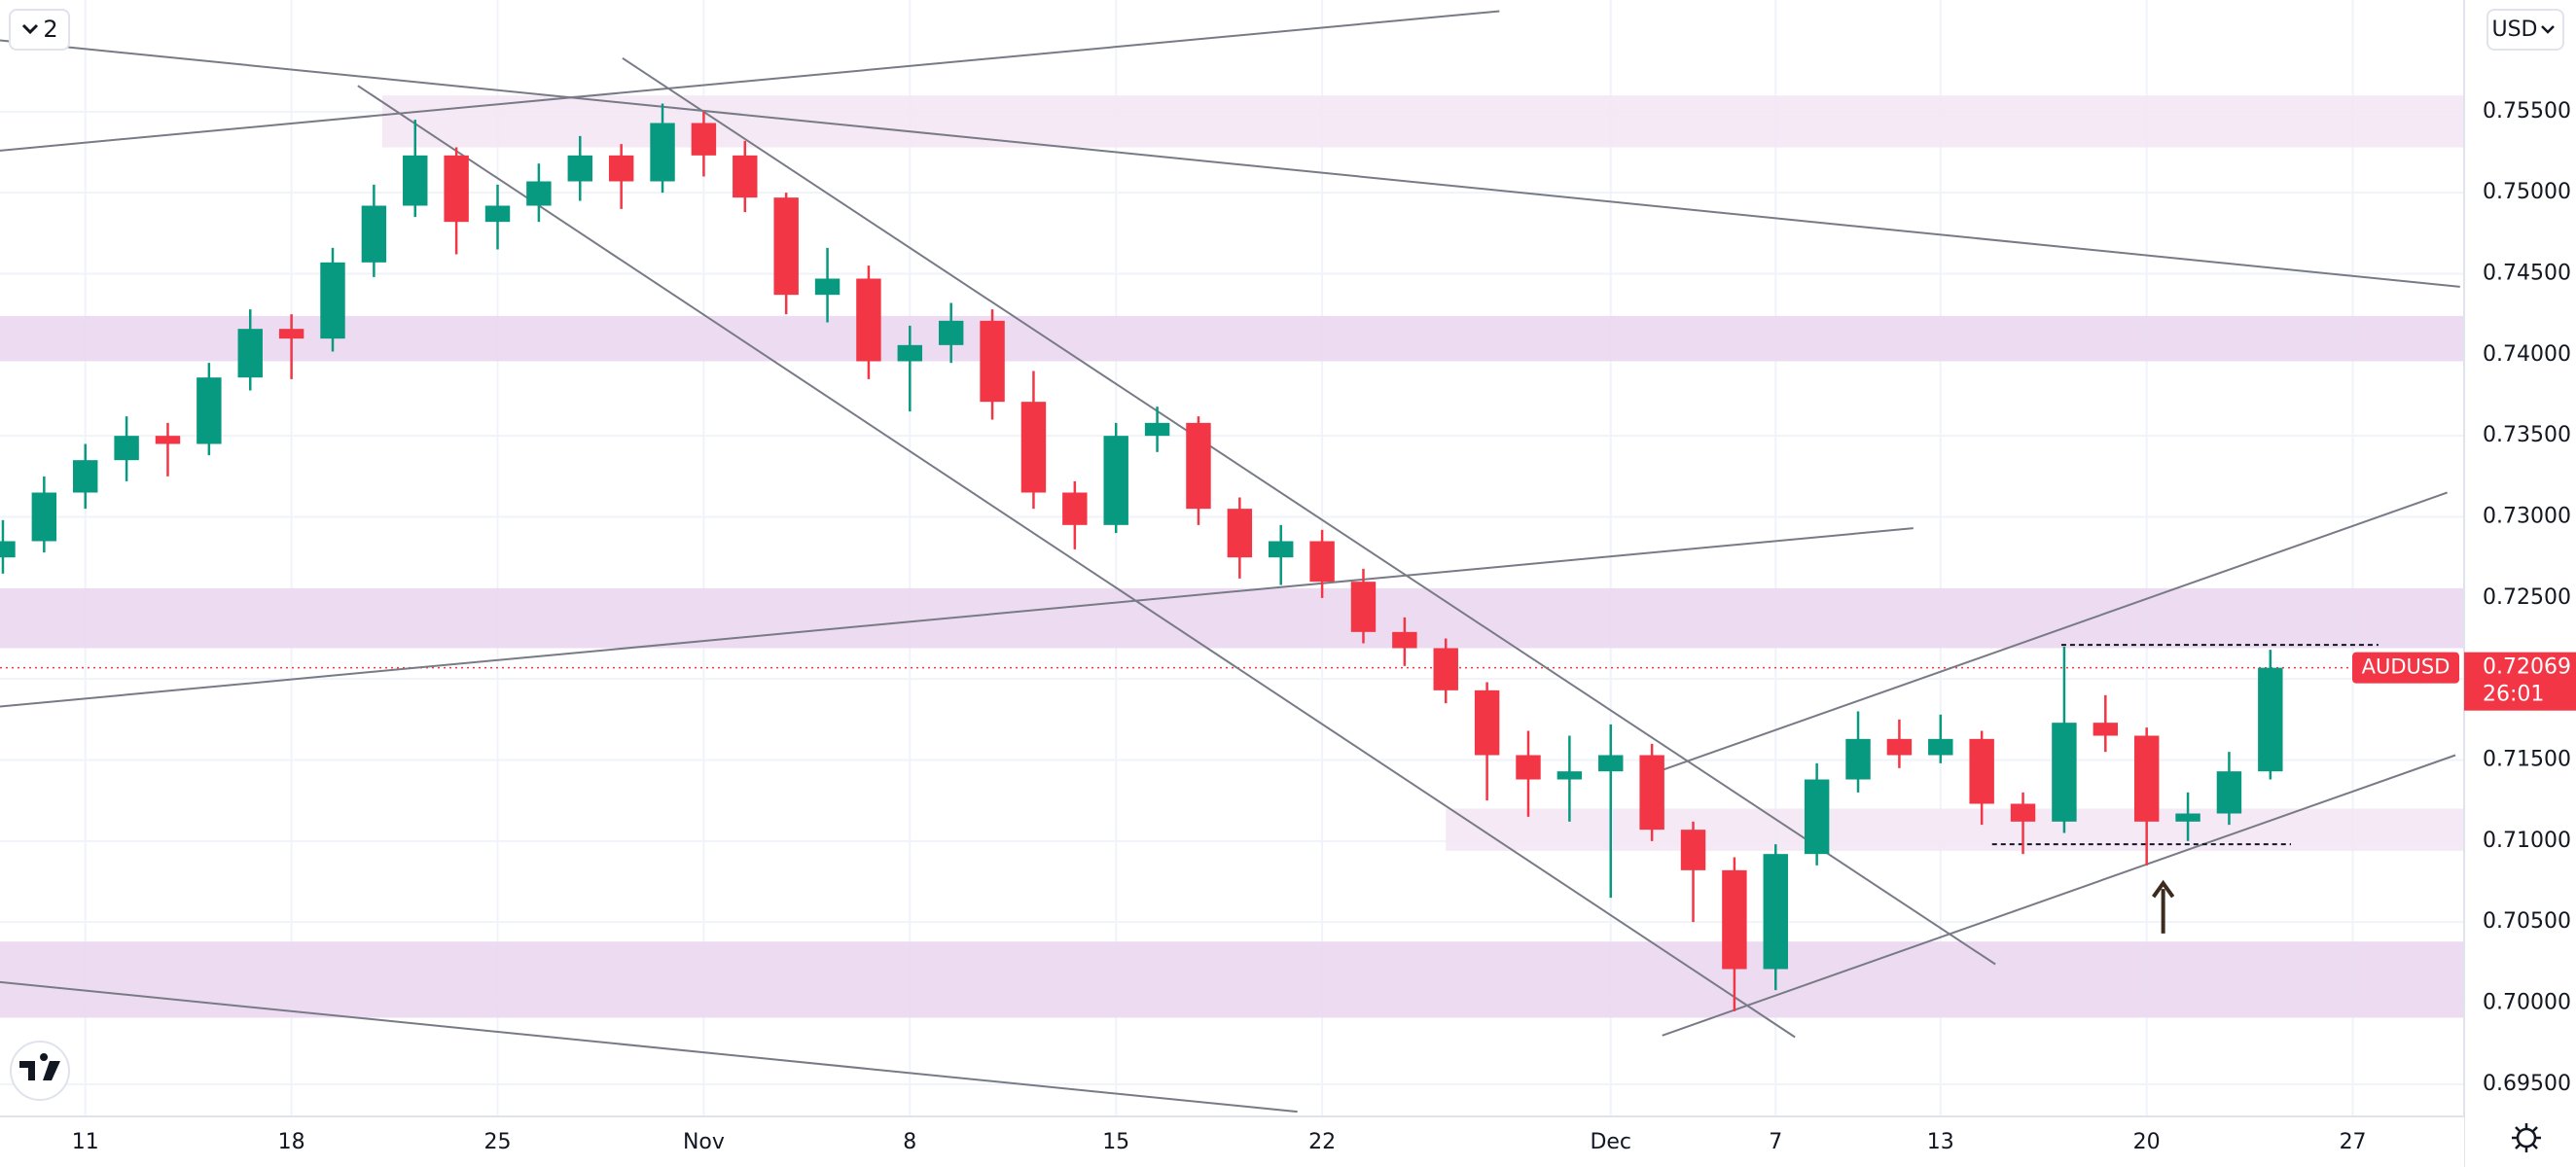 This screenshot has width=2576, height=1167. Describe the element at coordinates (85, 1142) in the screenshot. I see `x-tick-label: 11` at that location.